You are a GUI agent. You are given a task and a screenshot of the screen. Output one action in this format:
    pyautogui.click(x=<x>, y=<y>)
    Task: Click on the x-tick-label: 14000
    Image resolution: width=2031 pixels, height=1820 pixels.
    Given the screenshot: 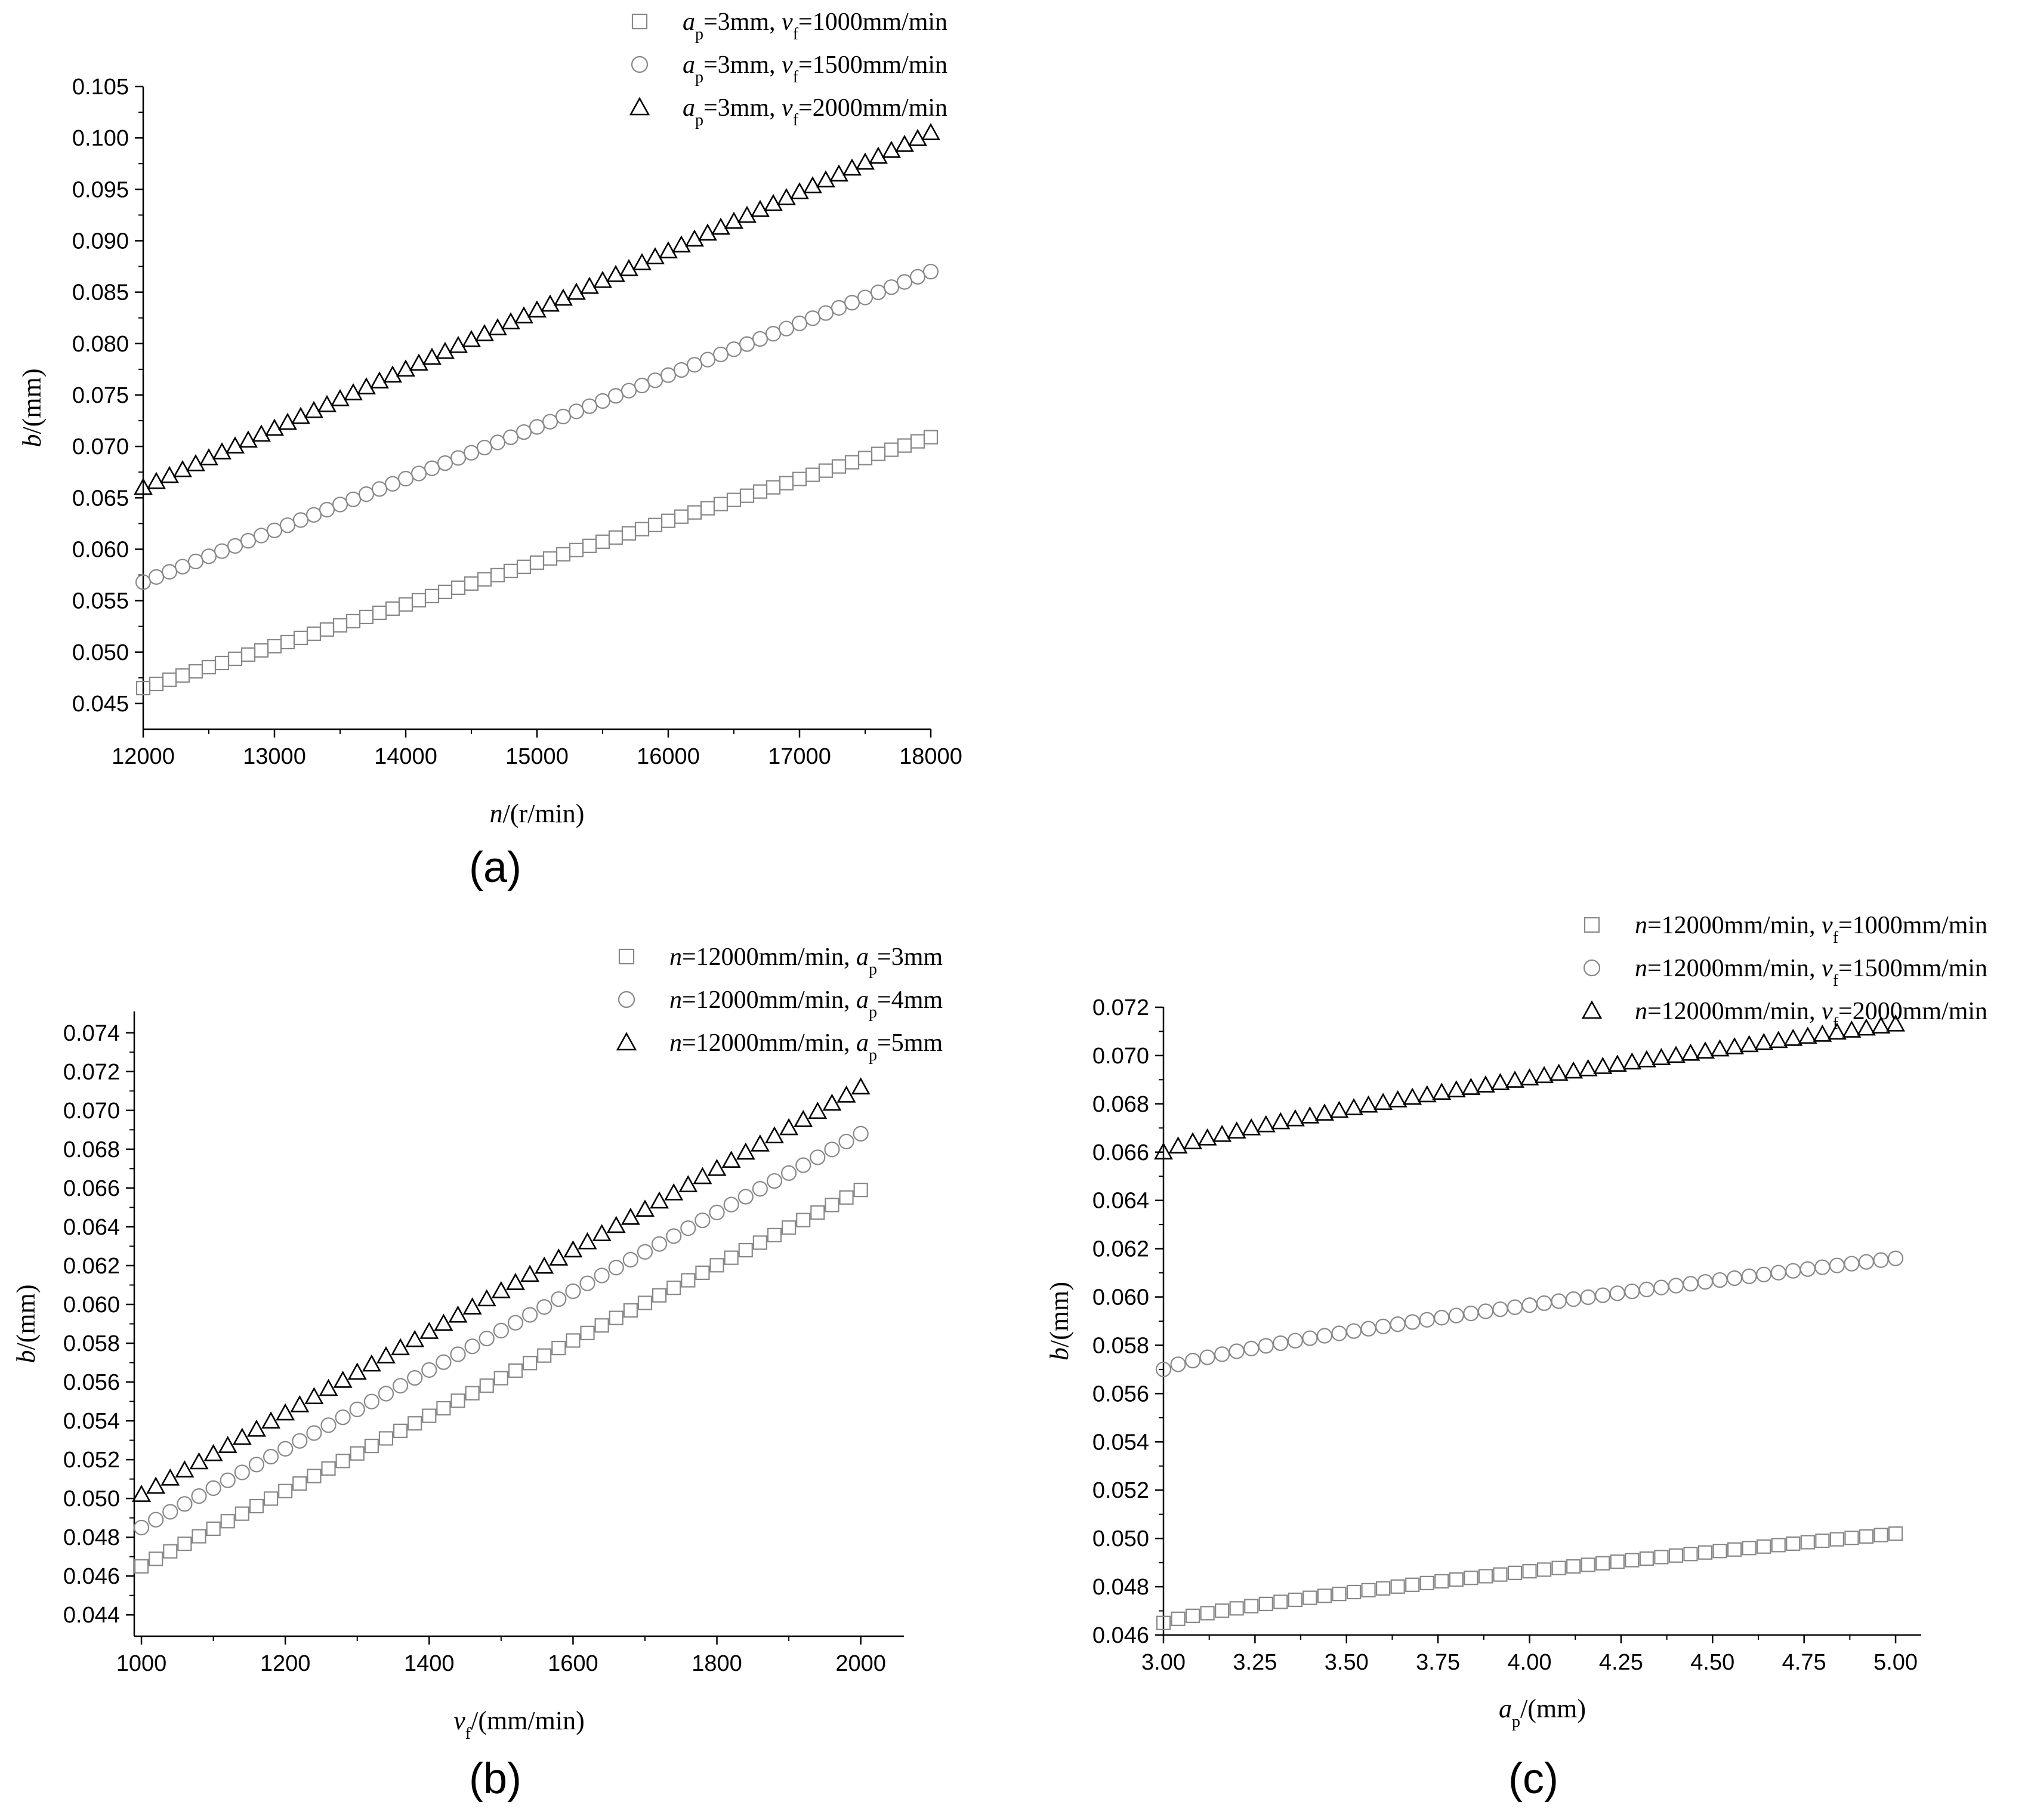 What is the action you would take?
    pyautogui.click(x=405, y=757)
    